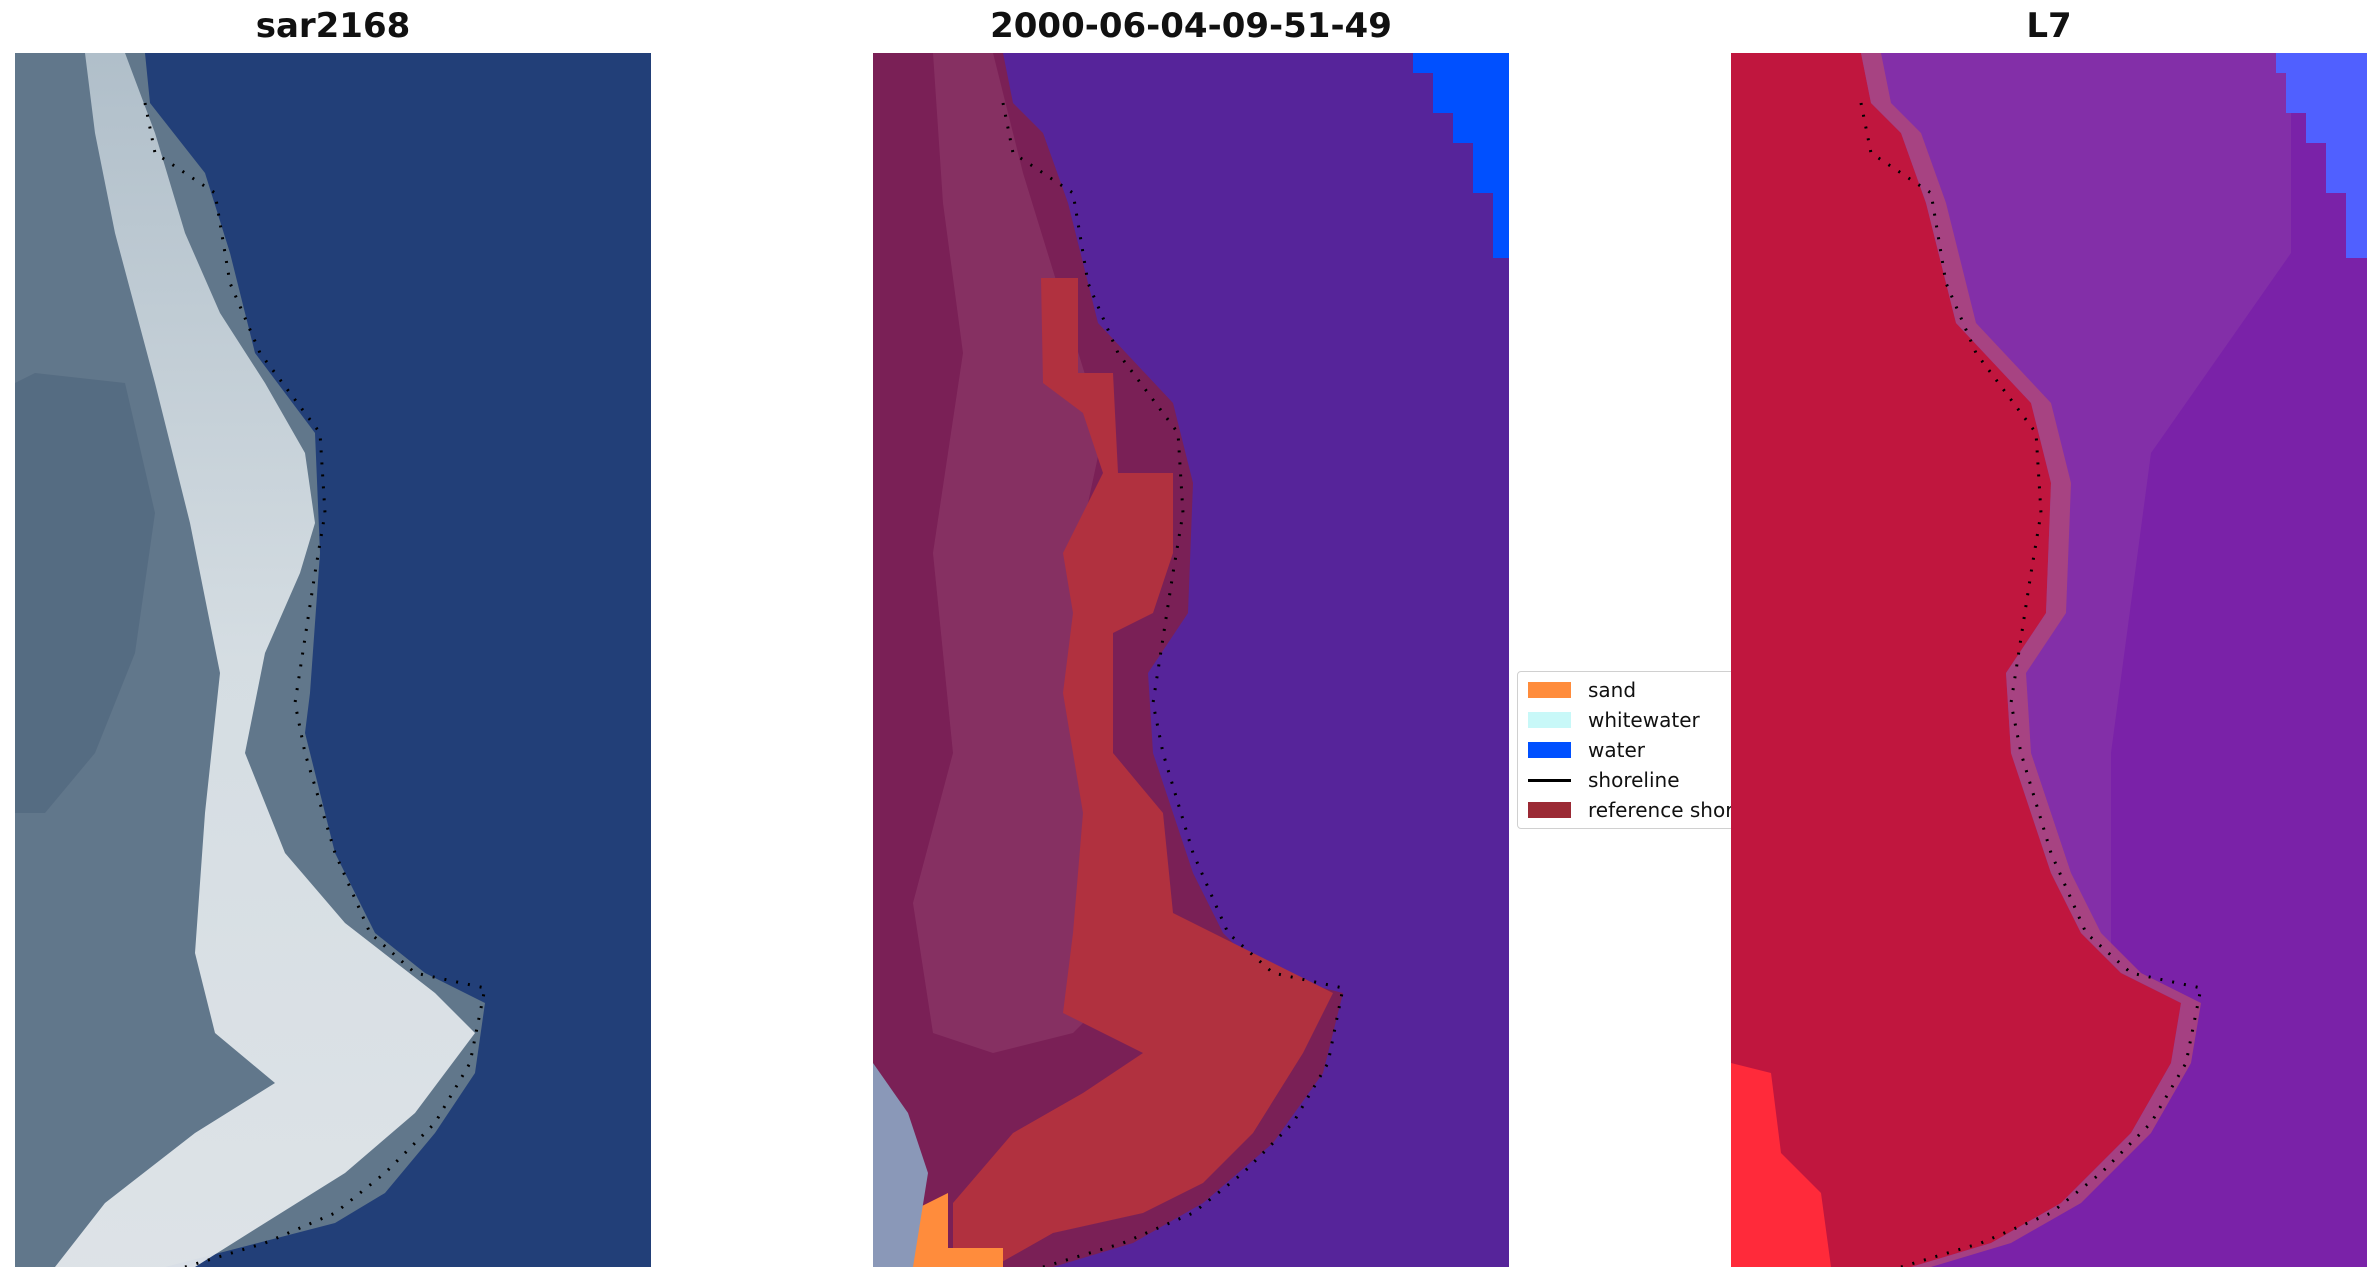 This screenshot has height=1283, width=2380. Describe the element at coordinates (1644, 720) in the screenshot. I see `legend-label-whitewater: whitewater` at that location.